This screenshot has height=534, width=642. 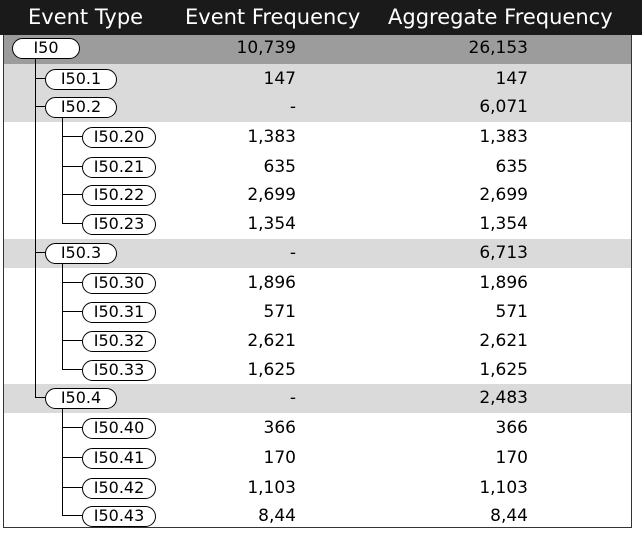 I want to click on event-code-node: I50.3, so click(x=81, y=253).